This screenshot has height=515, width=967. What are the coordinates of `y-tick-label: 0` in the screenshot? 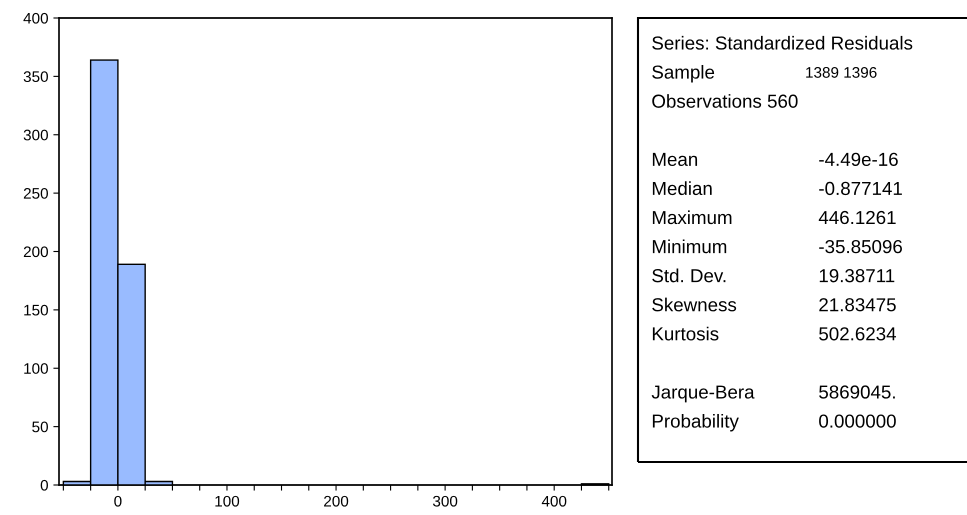 It's located at (44, 485).